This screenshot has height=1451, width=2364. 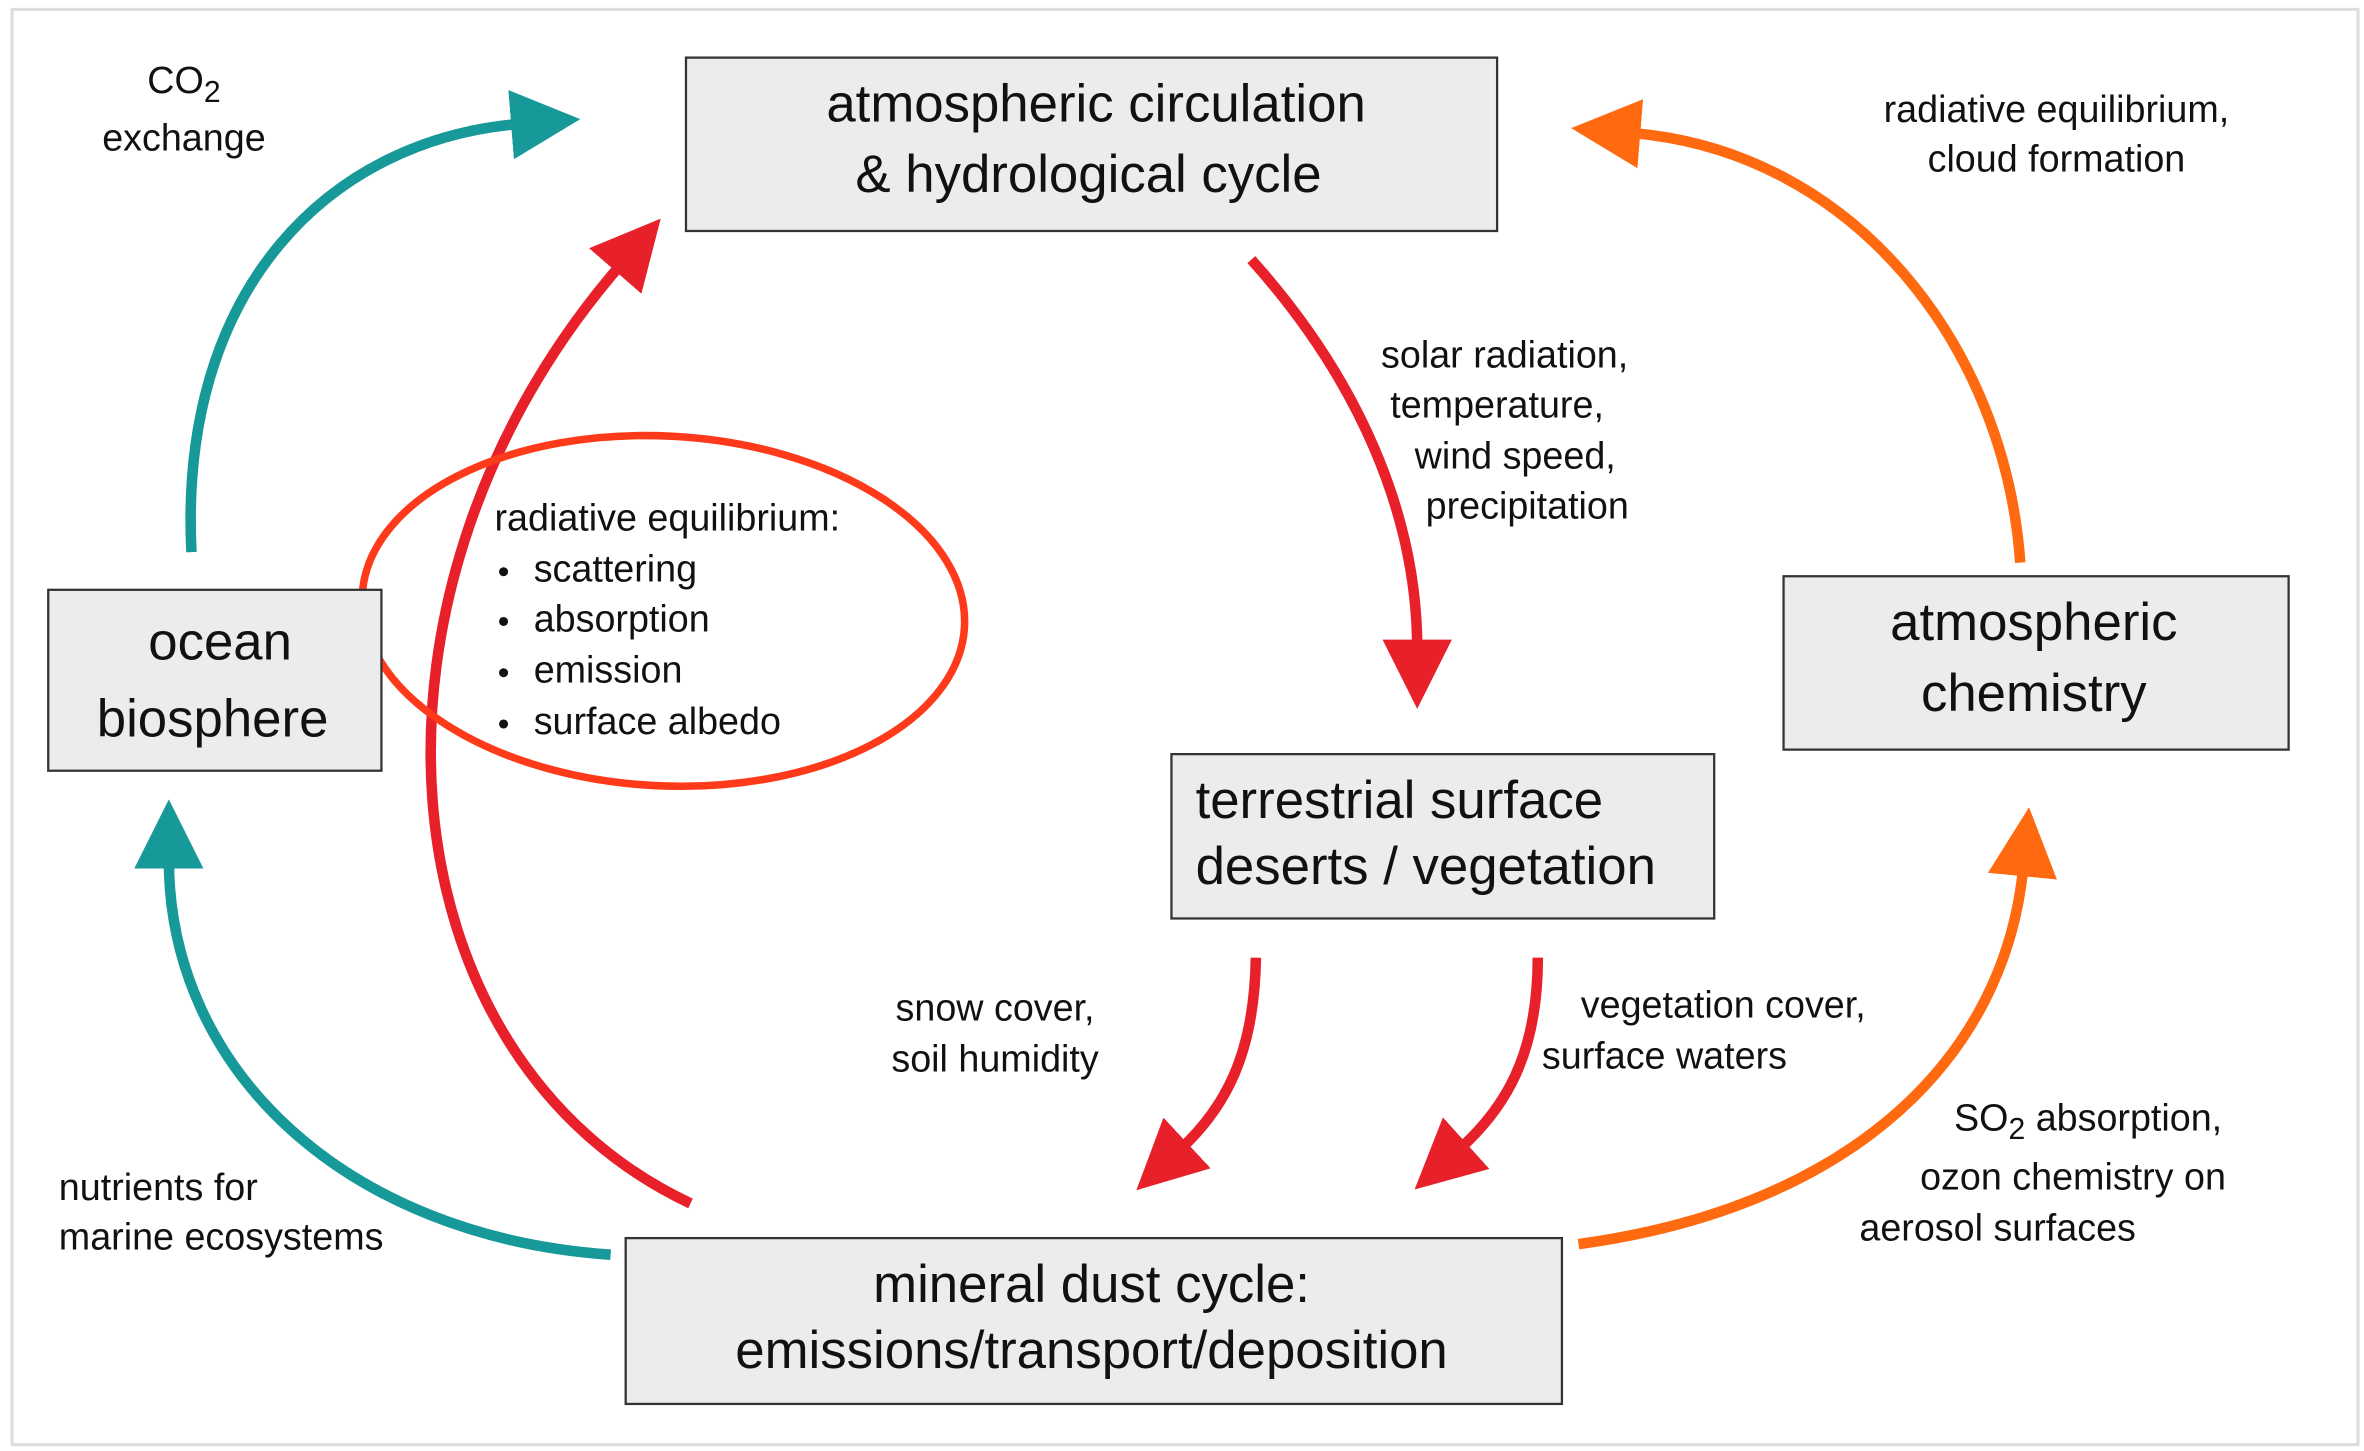 What do you see at coordinates (220, 642) in the screenshot?
I see `node-label: ocean` at bounding box center [220, 642].